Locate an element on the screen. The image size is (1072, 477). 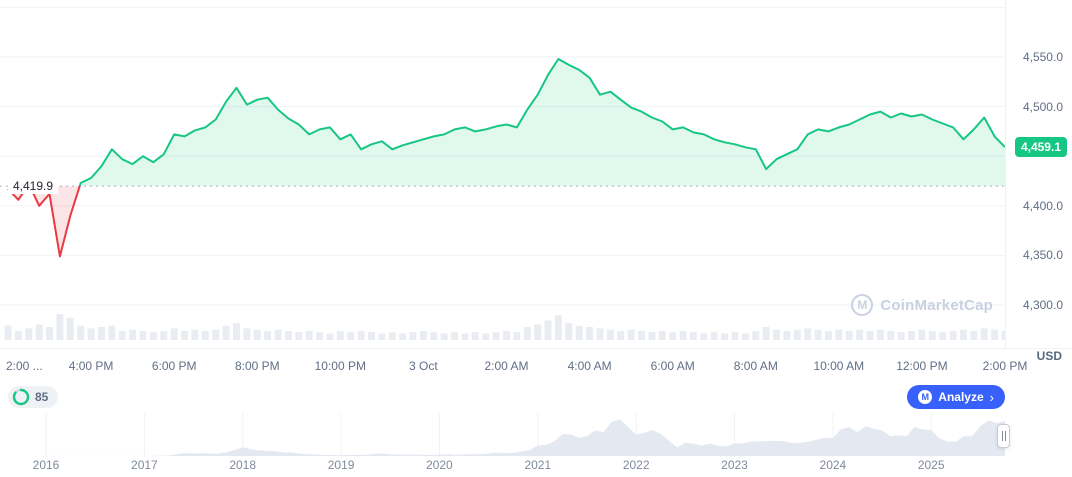
health-gauge-icon is located at coordinates (21, 397).